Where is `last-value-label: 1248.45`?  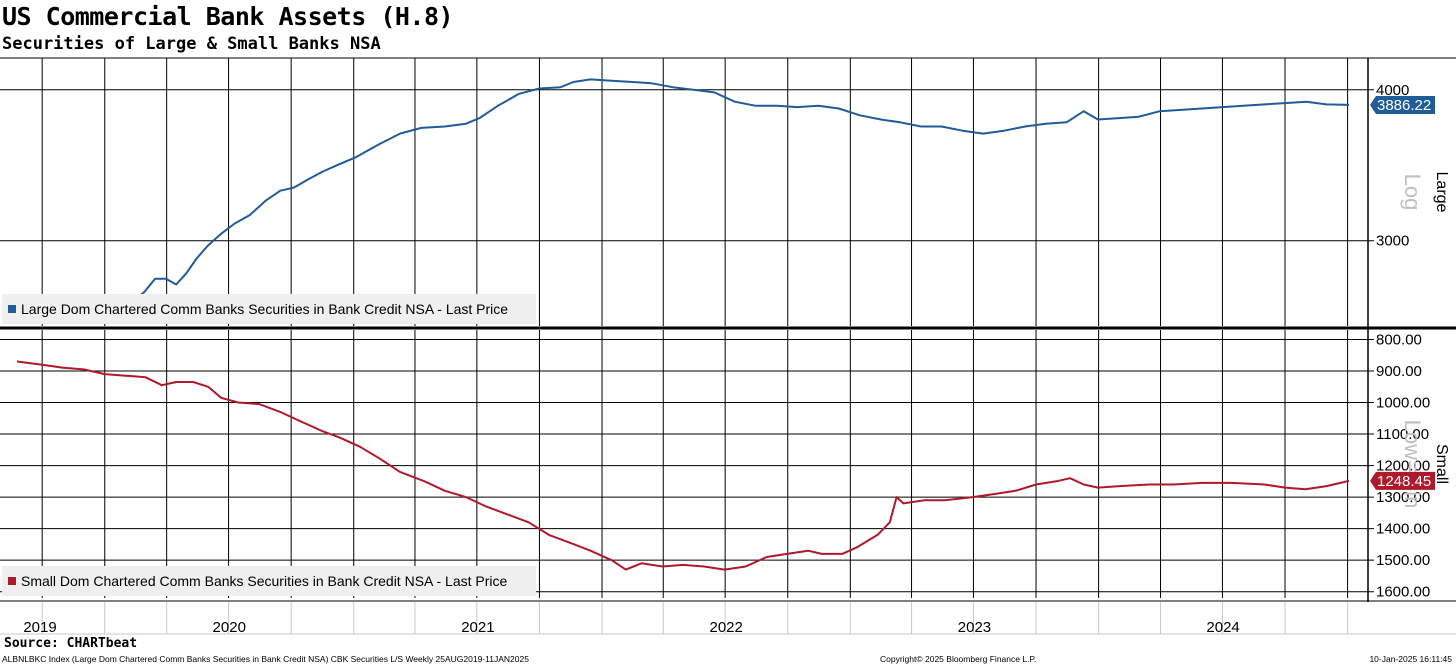
last-value-label: 1248.45 is located at coordinates (1404, 481).